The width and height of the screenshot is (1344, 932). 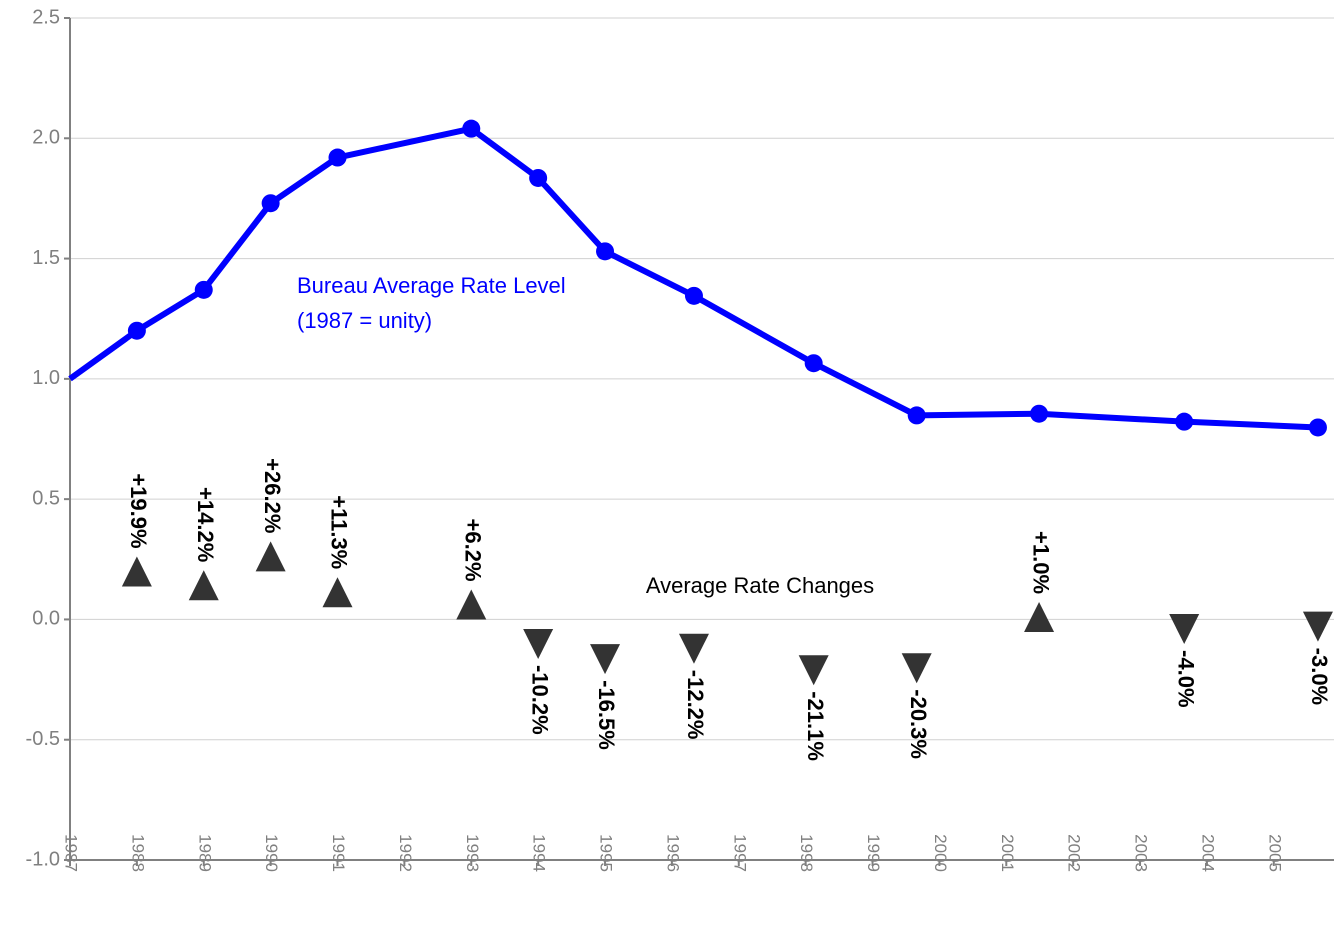 I want to click on x-tick-label: 1996, so click(x=672, y=853).